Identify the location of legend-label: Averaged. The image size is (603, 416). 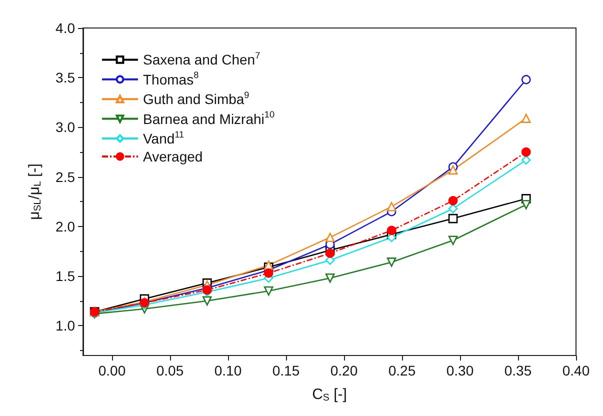
(173, 156).